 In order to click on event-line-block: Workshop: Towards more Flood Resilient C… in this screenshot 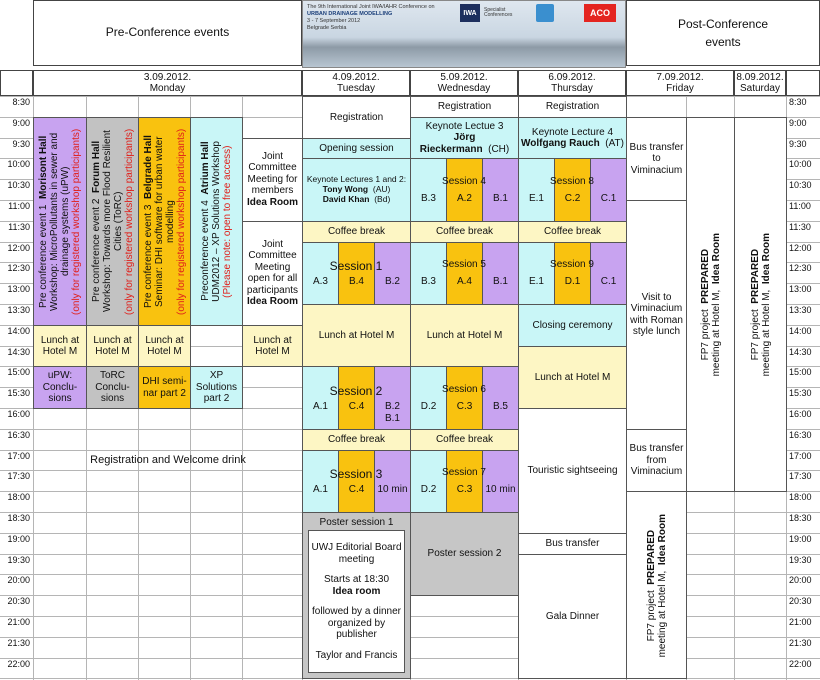, I will do `click(113, 221)`.